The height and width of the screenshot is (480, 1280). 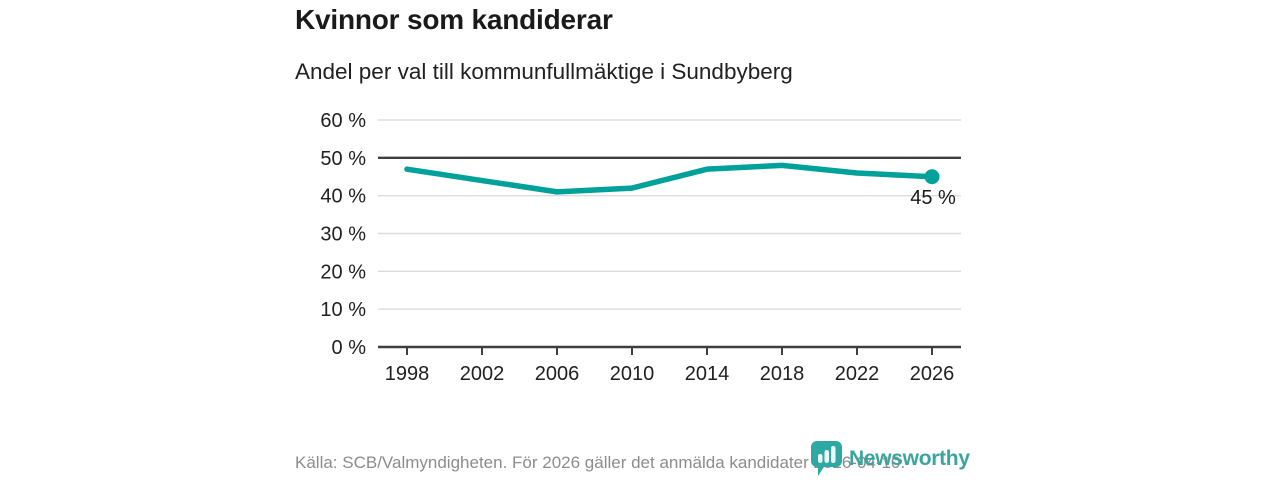 What do you see at coordinates (826, 458) in the screenshot?
I see `newsworthy-icon` at bounding box center [826, 458].